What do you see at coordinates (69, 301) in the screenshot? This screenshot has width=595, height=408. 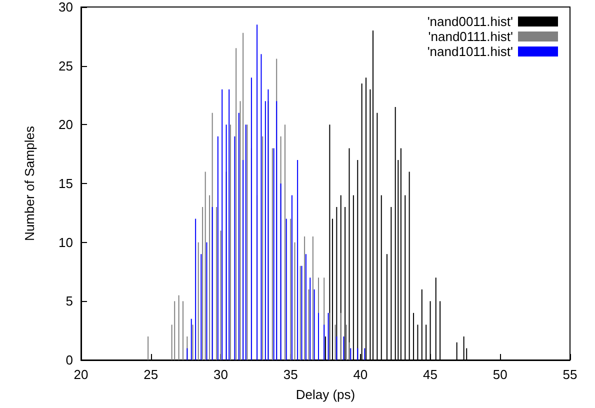 I see `y-tick-label: 5` at bounding box center [69, 301].